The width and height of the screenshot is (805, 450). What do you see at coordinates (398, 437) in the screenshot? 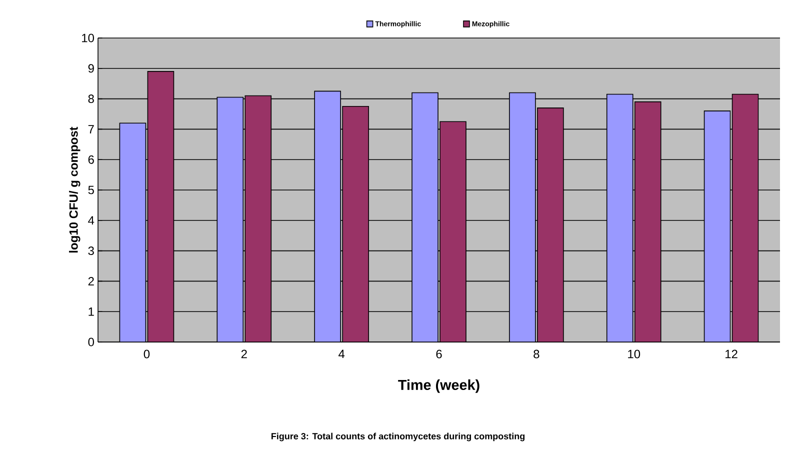
I see `caption: Figure 3: Total counts of actinomycetes during composting` at bounding box center [398, 437].